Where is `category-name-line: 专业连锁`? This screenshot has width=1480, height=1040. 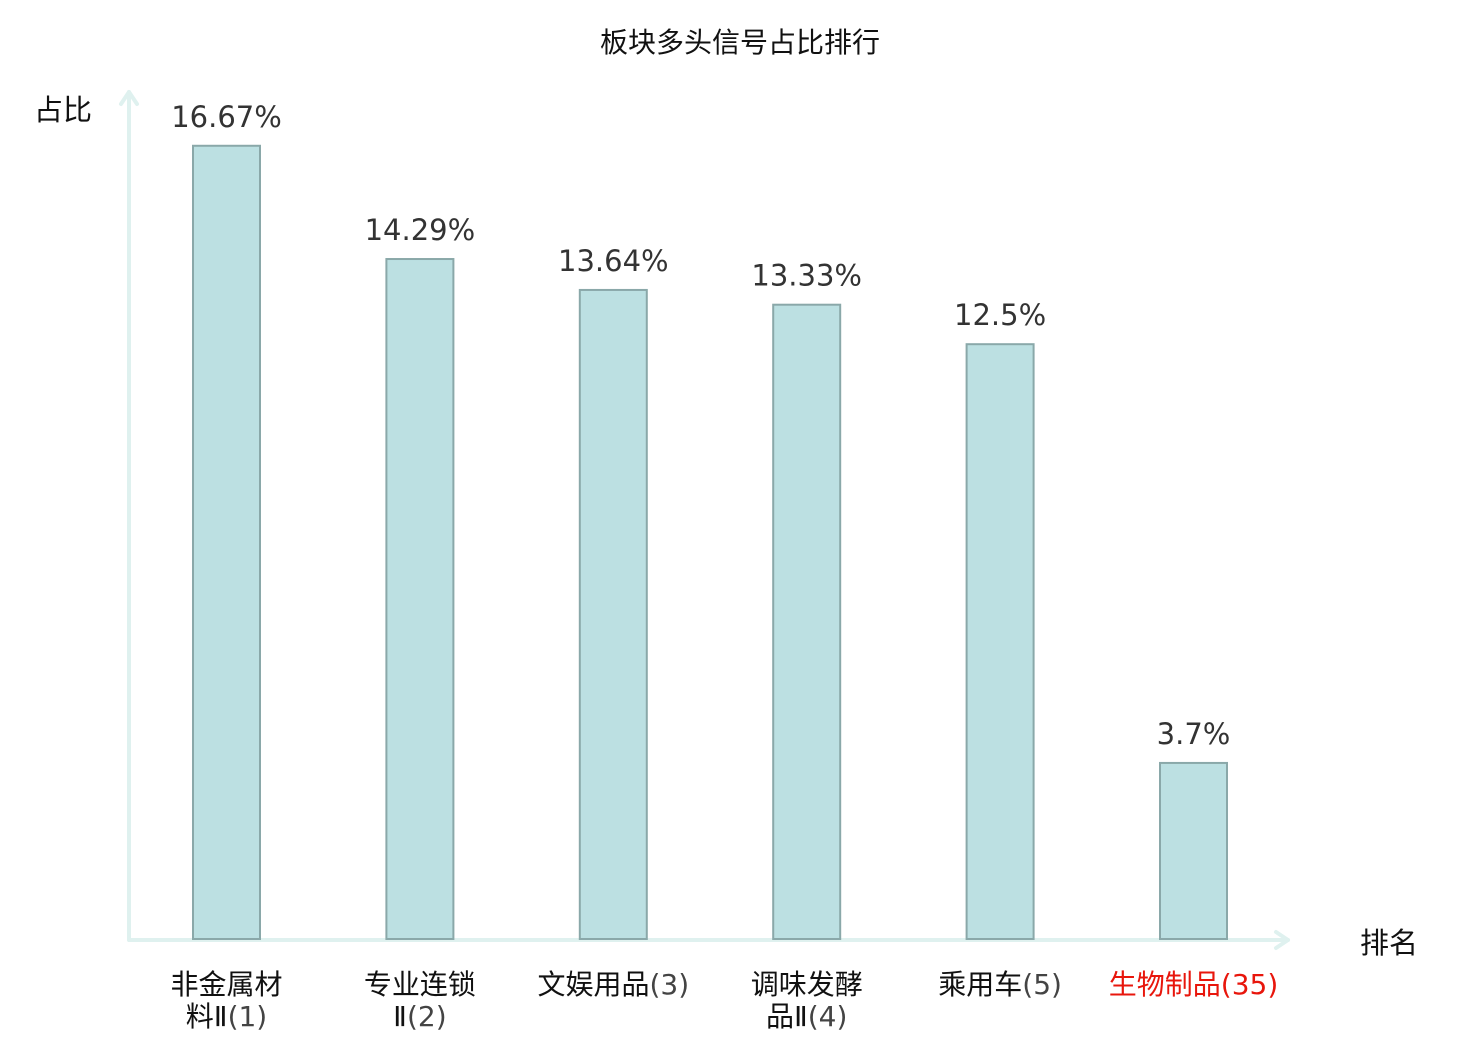
category-name-line: 专业连锁 is located at coordinates (420, 984).